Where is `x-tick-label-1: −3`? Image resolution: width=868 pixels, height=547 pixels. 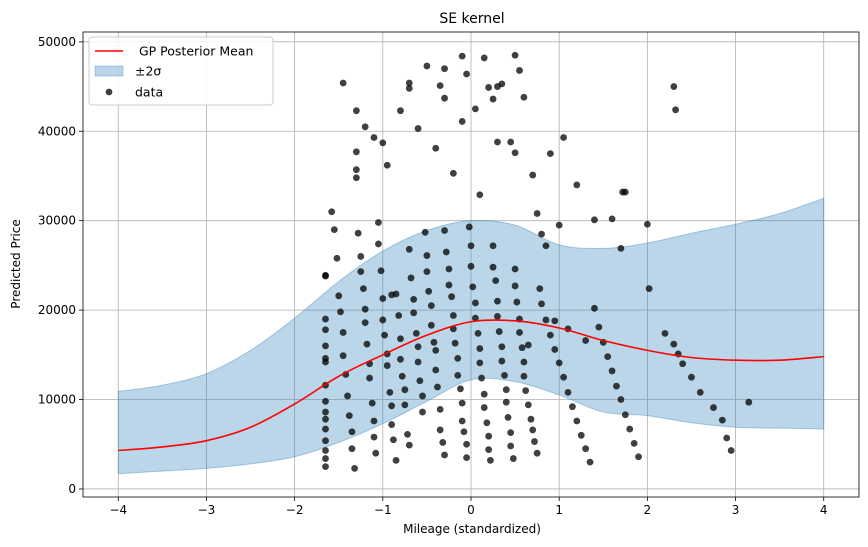
x-tick-label-1: −3 is located at coordinates (207, 510).